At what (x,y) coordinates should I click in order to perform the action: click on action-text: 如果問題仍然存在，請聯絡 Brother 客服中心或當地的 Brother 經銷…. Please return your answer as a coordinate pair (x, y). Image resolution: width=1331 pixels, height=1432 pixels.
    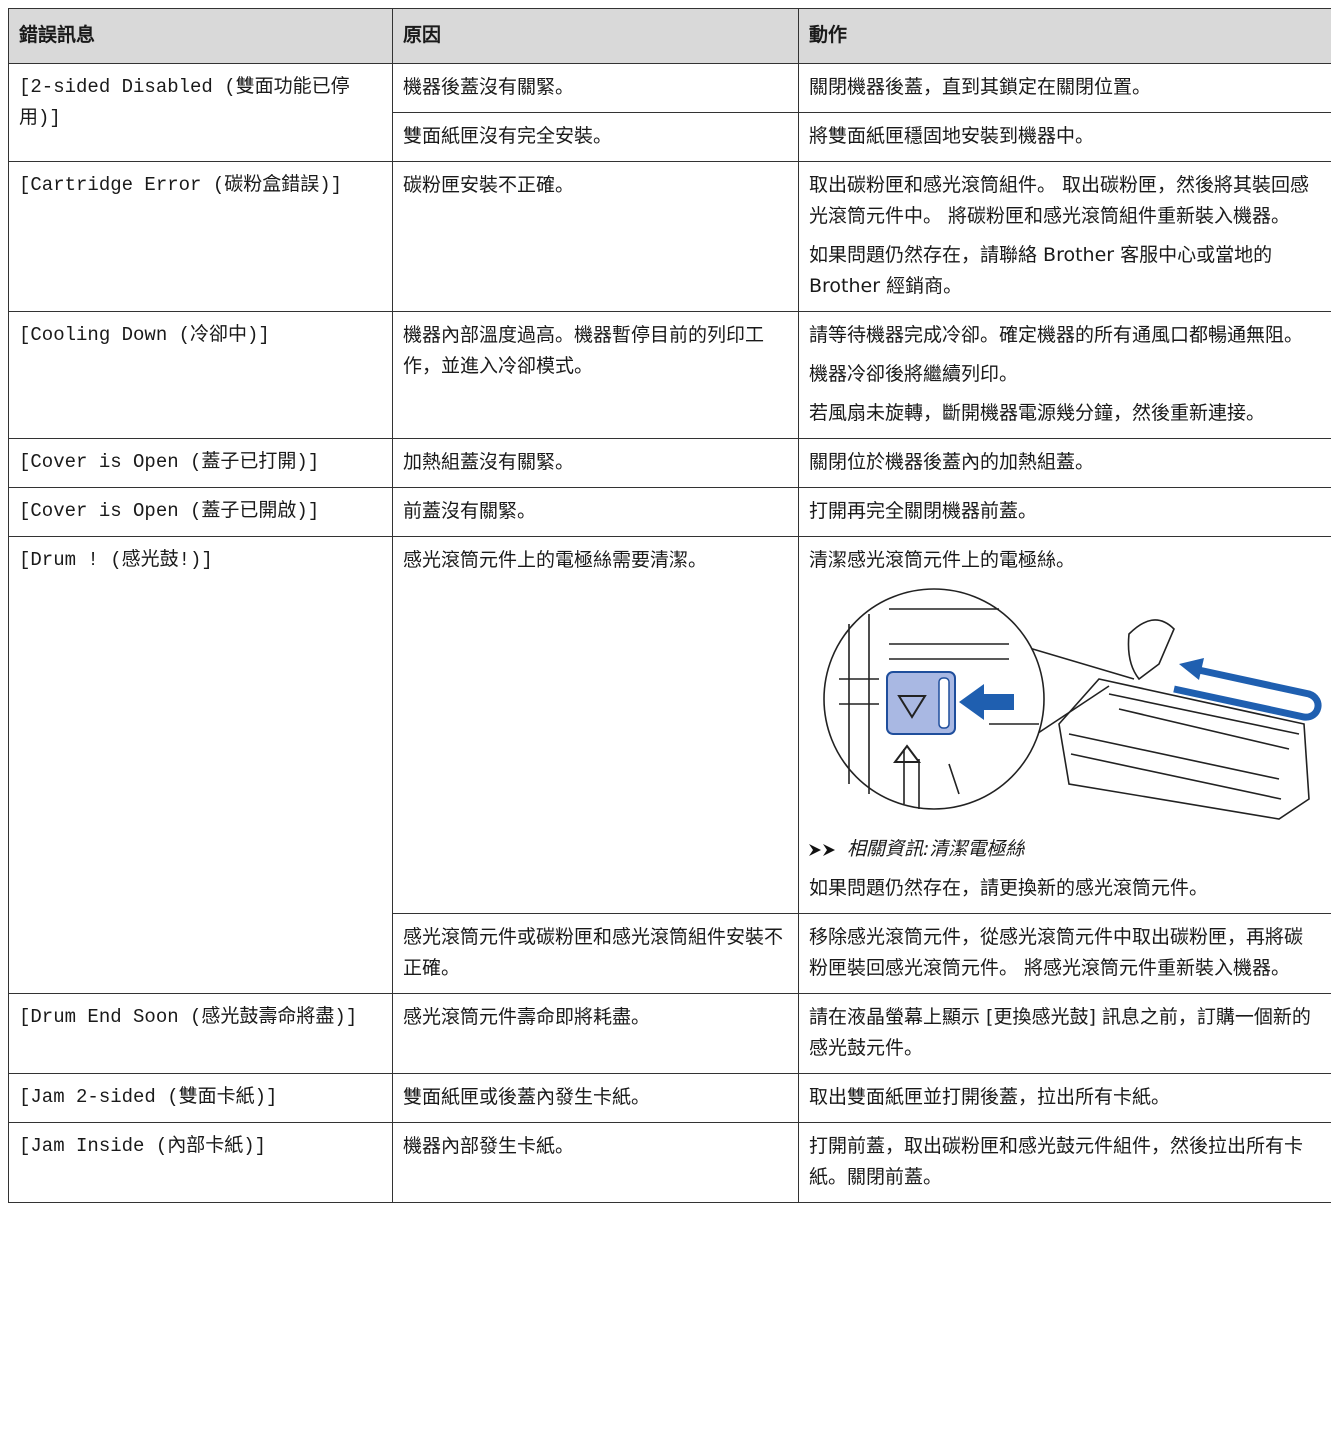
    Looking at the image, I should click on (1041, 270).